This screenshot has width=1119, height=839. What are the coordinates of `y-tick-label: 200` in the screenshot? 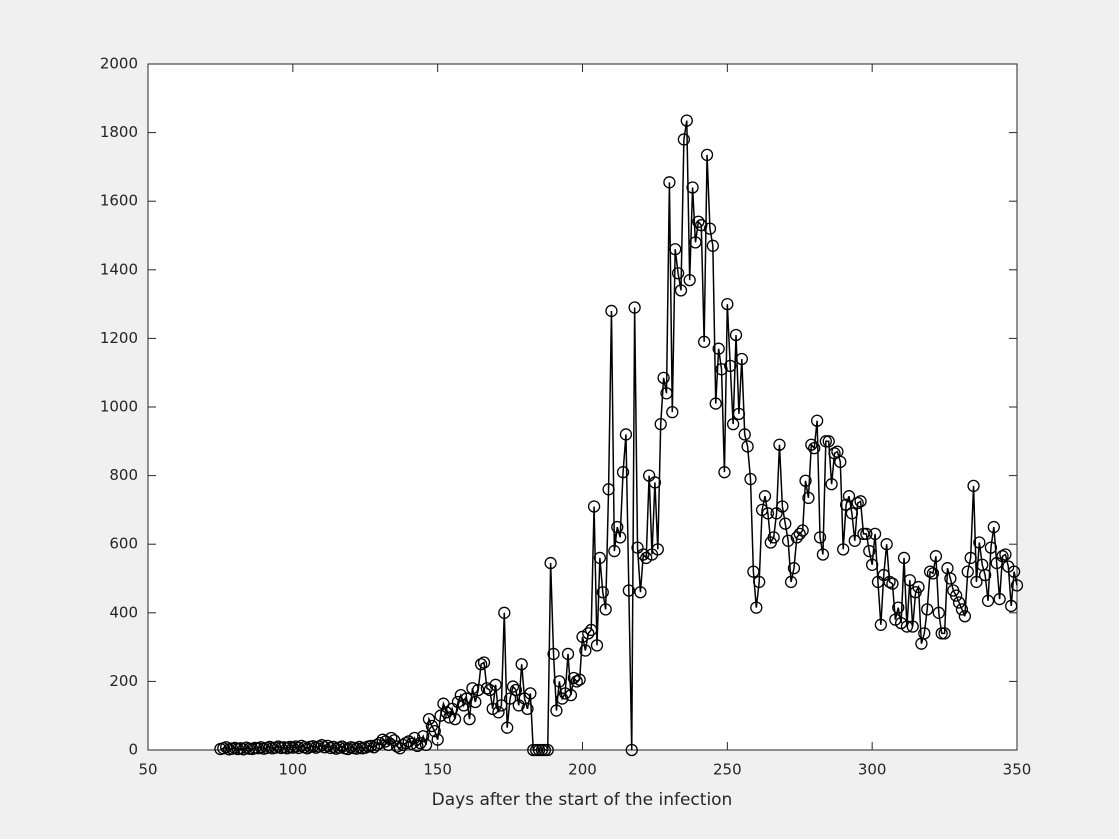 It's located at (123, 681).